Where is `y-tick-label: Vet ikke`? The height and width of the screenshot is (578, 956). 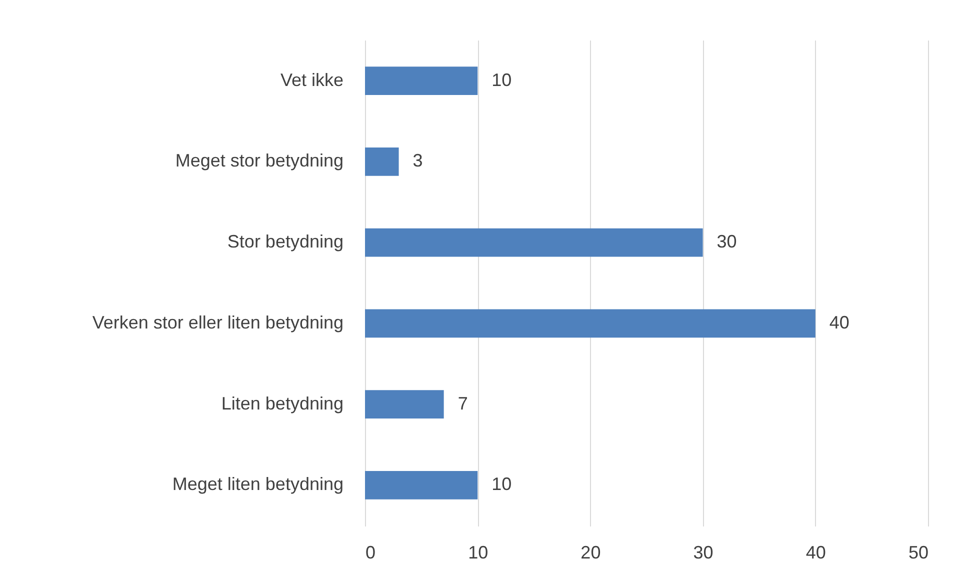
y-tick-label: Vet ikke is located at coordinates (312, 80).